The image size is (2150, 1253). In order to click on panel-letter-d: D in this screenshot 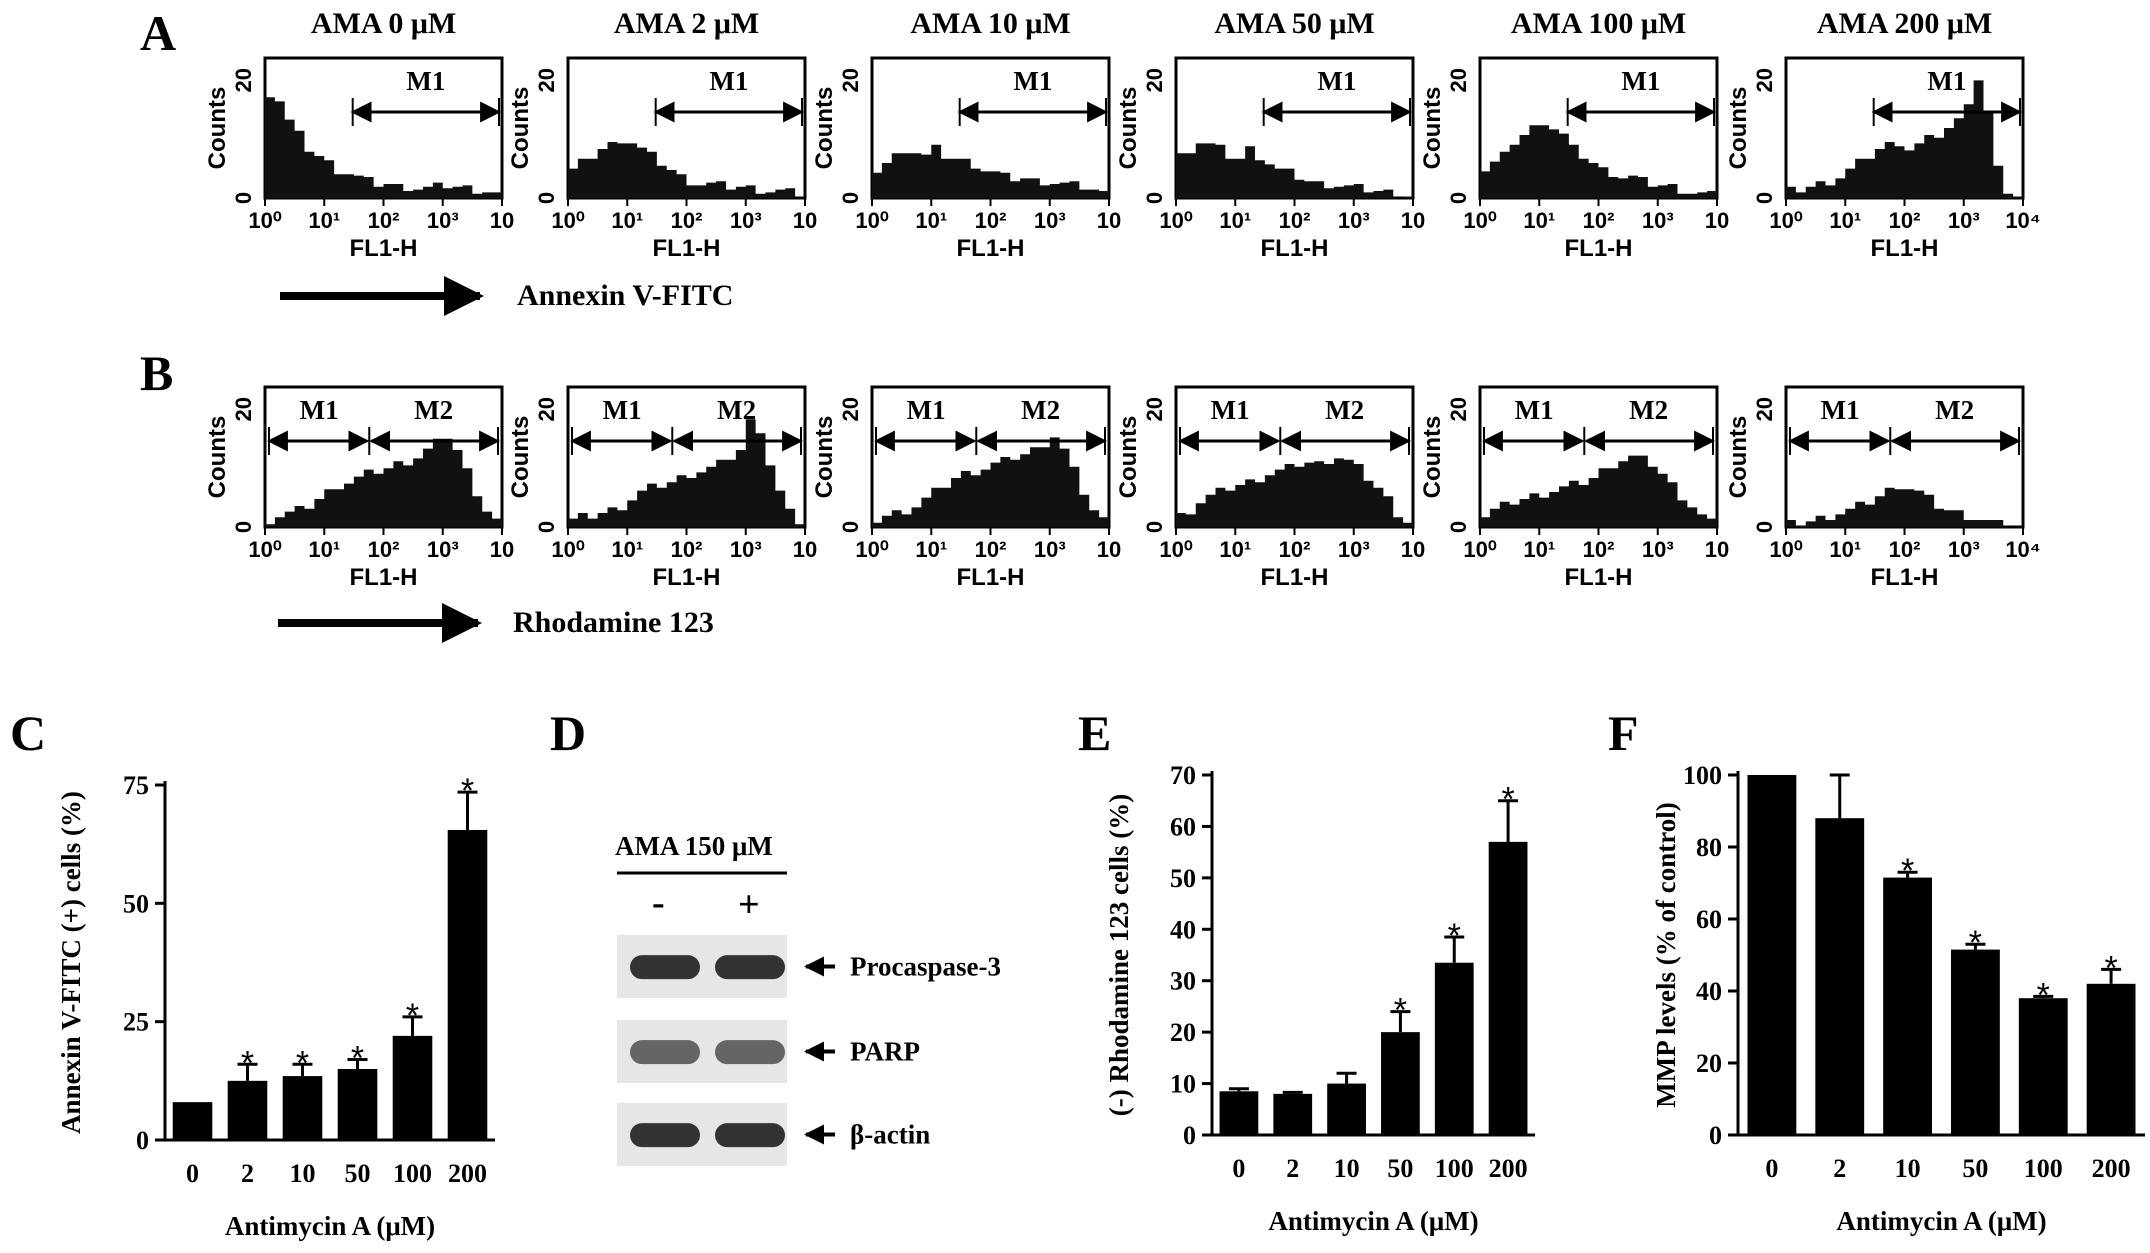, I will do `click(568, 733)`.